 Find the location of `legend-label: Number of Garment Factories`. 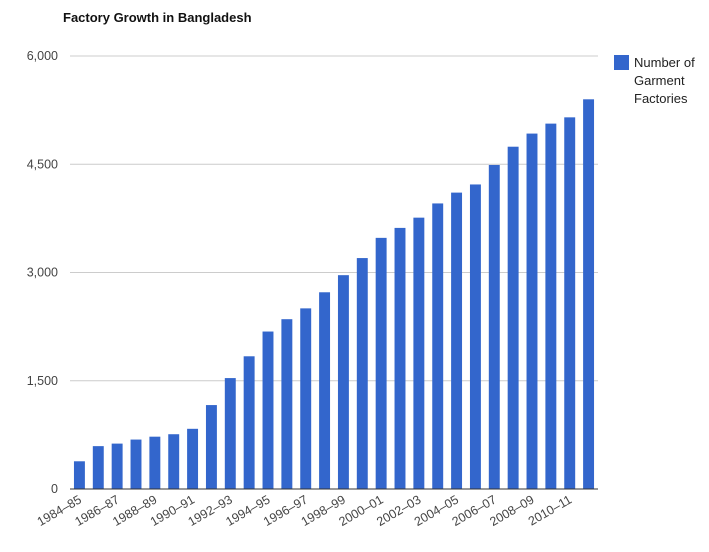

legend-label: Number of Garment Factories is located at coordinates (664, 80).